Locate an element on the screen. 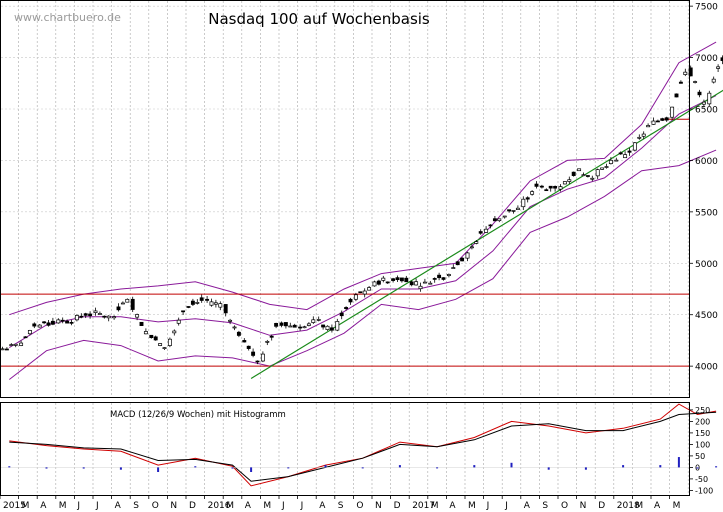  y-tick-label: -50 is located at coordinates (701, 479).